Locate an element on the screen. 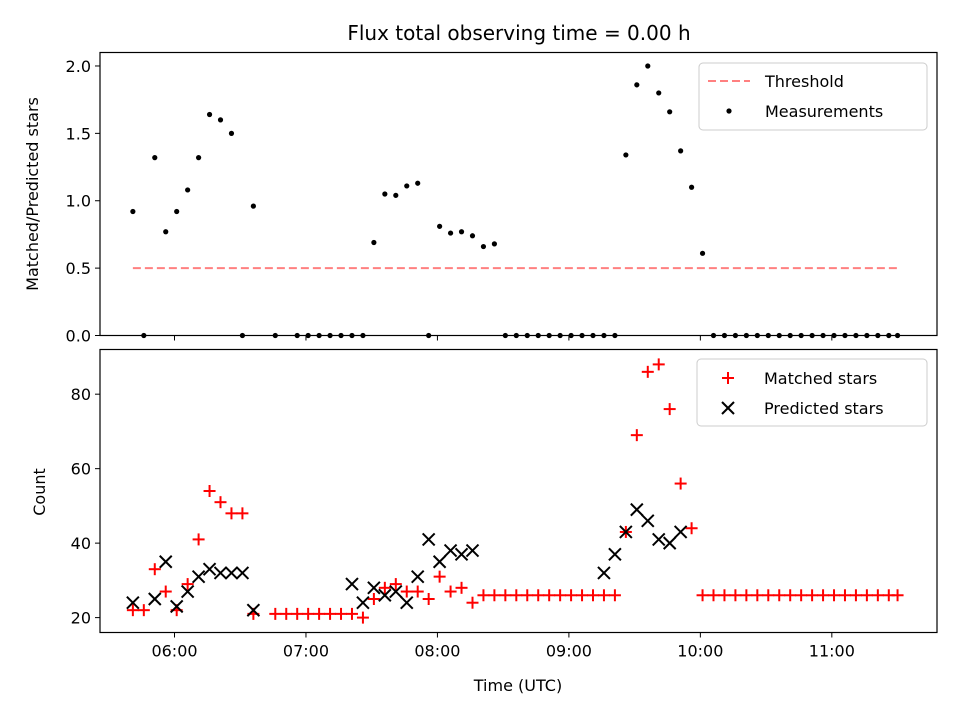 This screenshot has height=720, width=960. predicted-stars-series is located at coordinates (407, 559).